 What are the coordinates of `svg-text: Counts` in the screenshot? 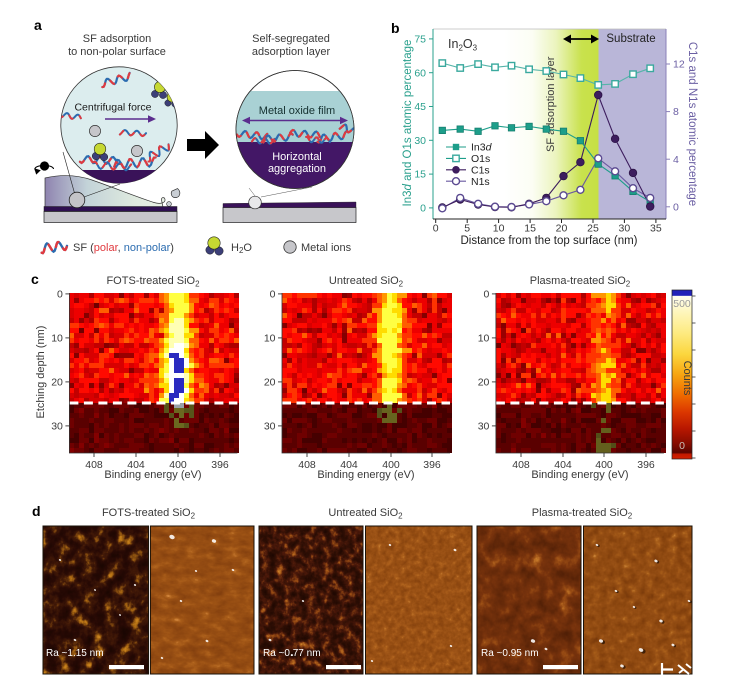 It's located at (687, 378).